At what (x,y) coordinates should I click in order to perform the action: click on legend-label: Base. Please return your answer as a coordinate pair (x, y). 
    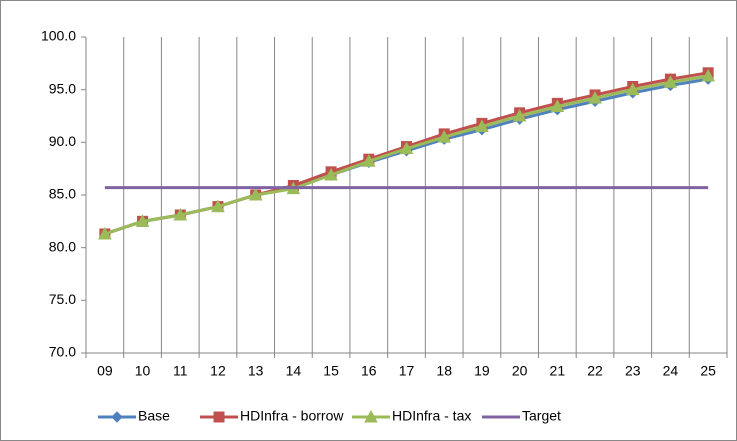
    Looking at the image, I should click on (154, 416).